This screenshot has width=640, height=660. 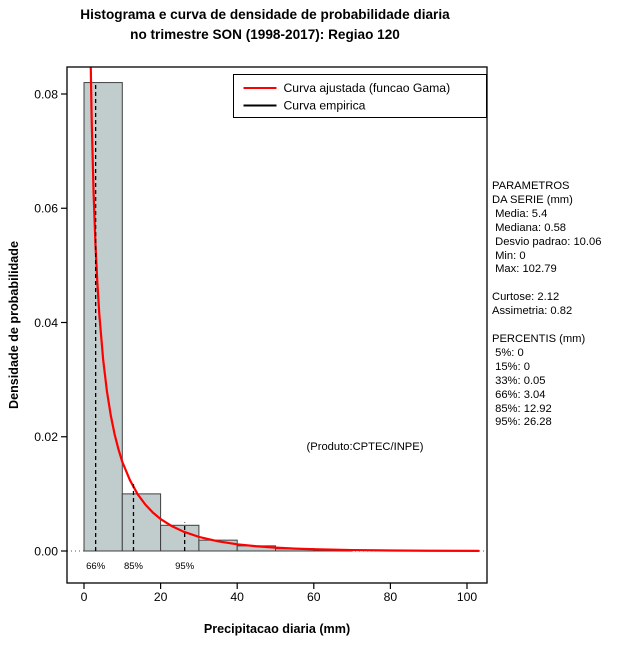 What do you see at coordinates (522, 408) in the screenshot?
I see `stats-line: 85%: 12.92` at bounding box center [522, 408].